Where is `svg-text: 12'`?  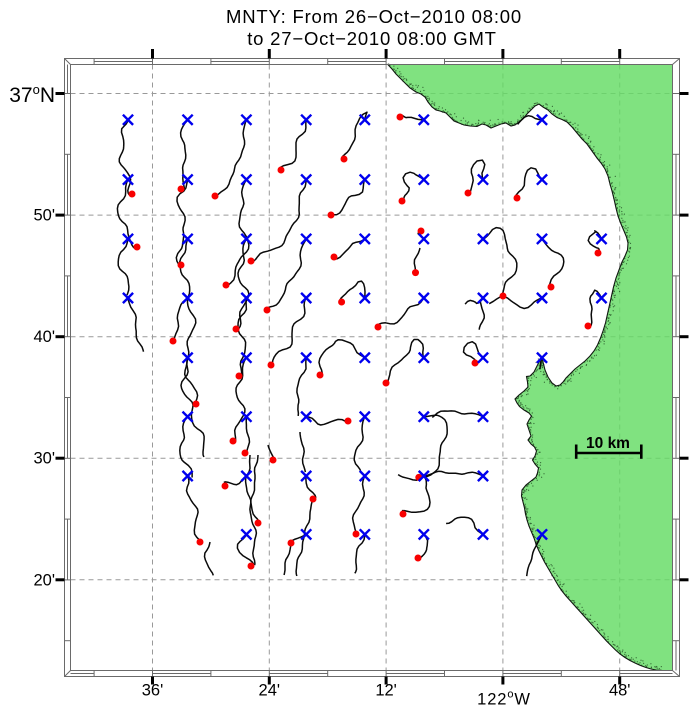
svg-text: 12' is located at coordinates (386, 691).